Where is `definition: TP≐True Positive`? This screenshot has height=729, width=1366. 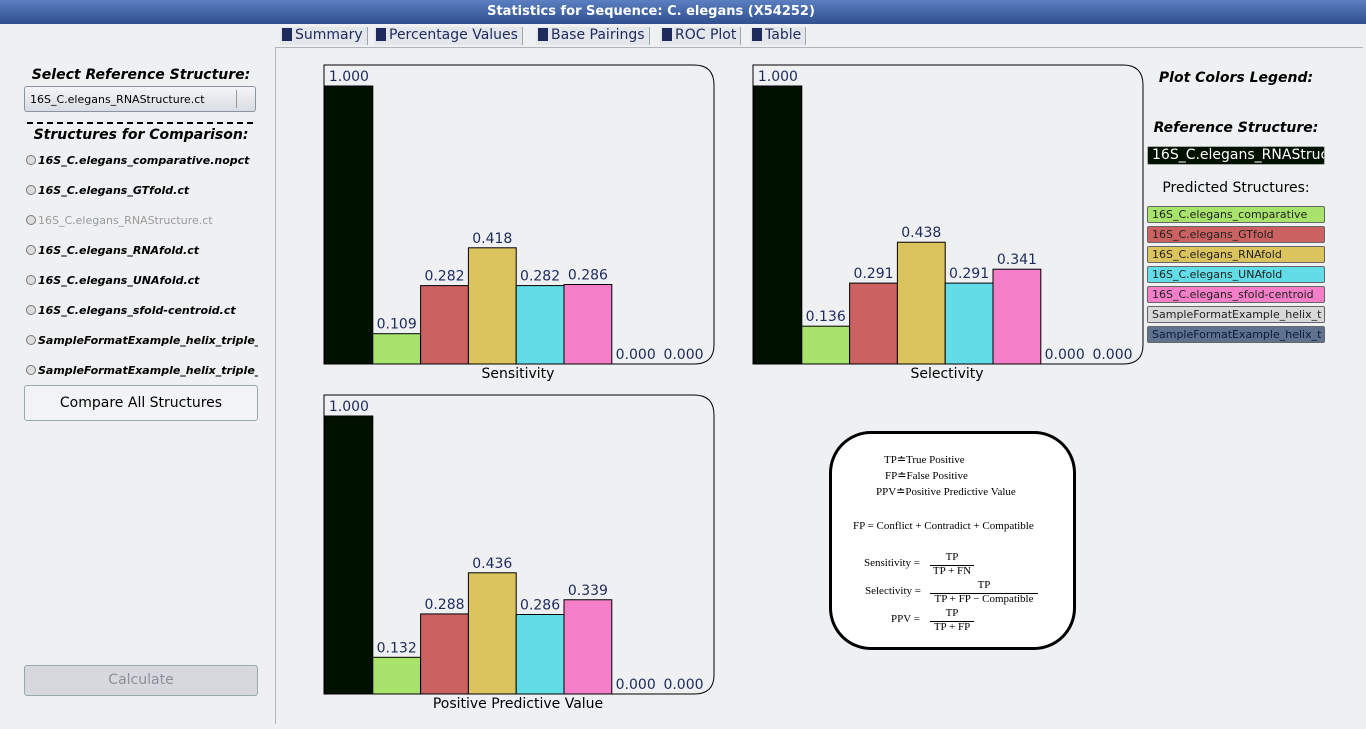 definition: TP≐True Positive is located at coordinates (924, 460).